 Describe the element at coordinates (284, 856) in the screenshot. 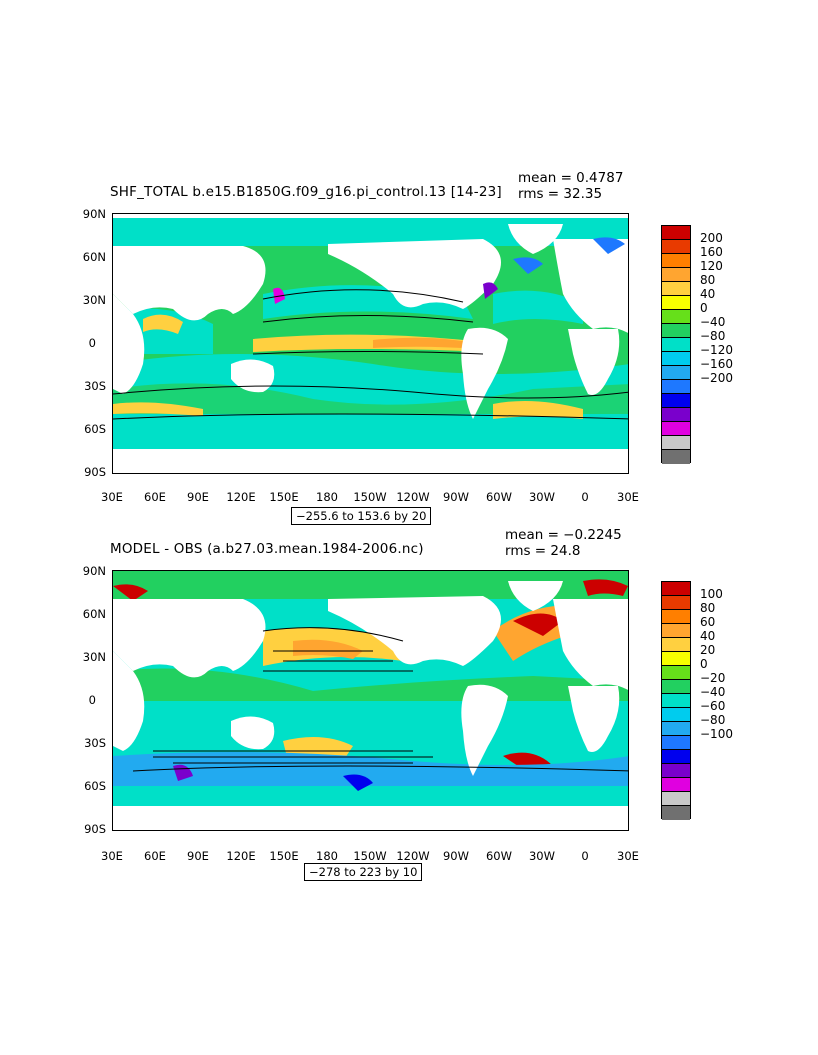

I see `panel2-lon-4: 150E` at that location.